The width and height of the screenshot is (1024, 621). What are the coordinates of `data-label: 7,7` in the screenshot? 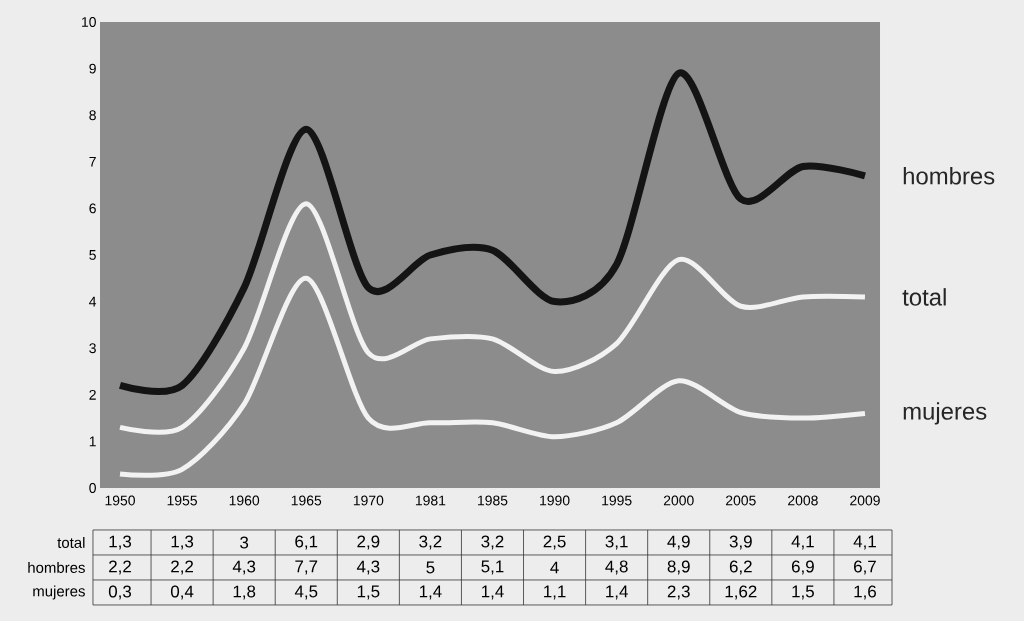 It's located at (306, 567).